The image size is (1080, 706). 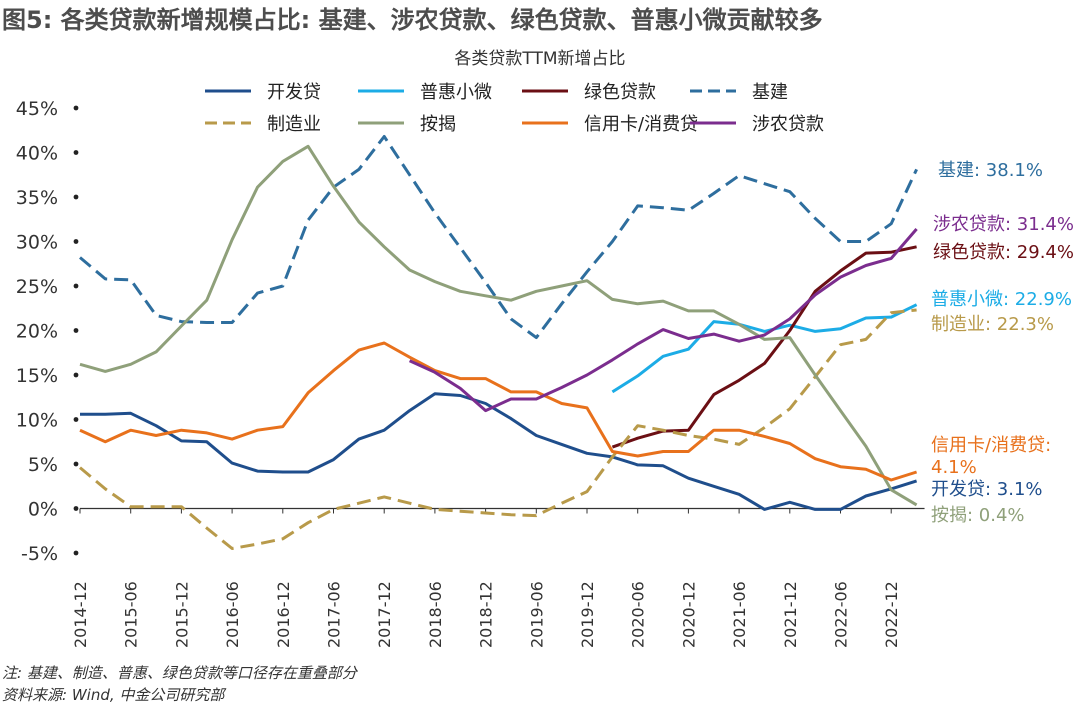 What do you see at coordinates (987, 489) in the screenshot?
I see `end-label: 开发贷: 3.1%` at bounding box center [987, 489].